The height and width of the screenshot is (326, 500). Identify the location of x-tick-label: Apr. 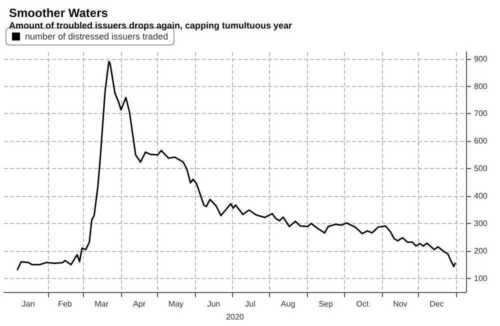
(139, 304).